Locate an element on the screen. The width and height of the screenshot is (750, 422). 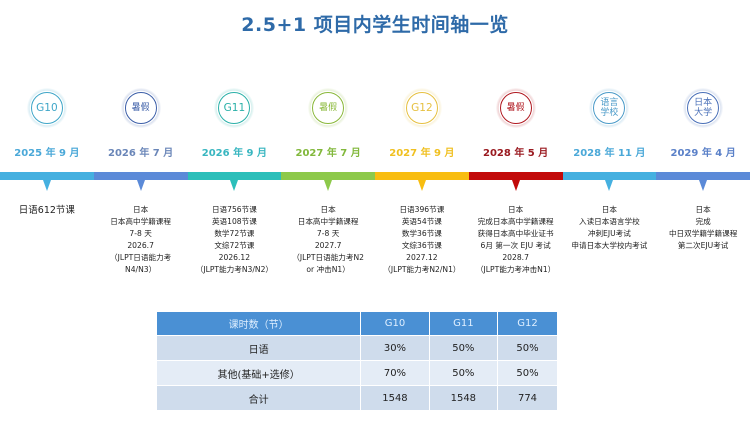
timeline-milestone: 暑假 2028 年 5 月 is located at coordinates (516, 123).